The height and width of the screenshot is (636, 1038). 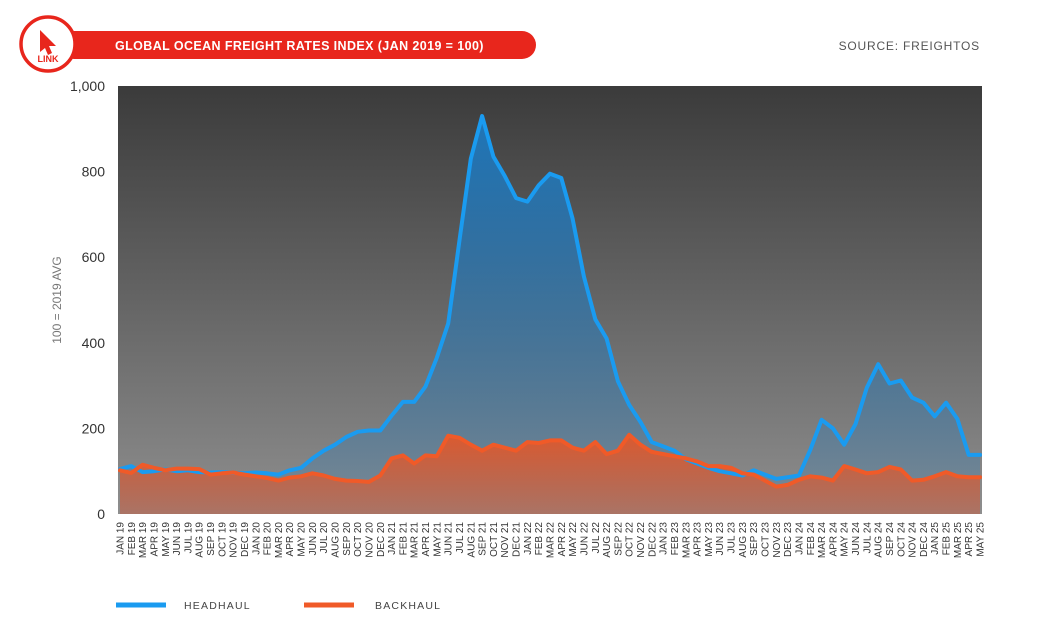 I want to click on x-tick-label: DEC 21, so click(x=517, y=539).